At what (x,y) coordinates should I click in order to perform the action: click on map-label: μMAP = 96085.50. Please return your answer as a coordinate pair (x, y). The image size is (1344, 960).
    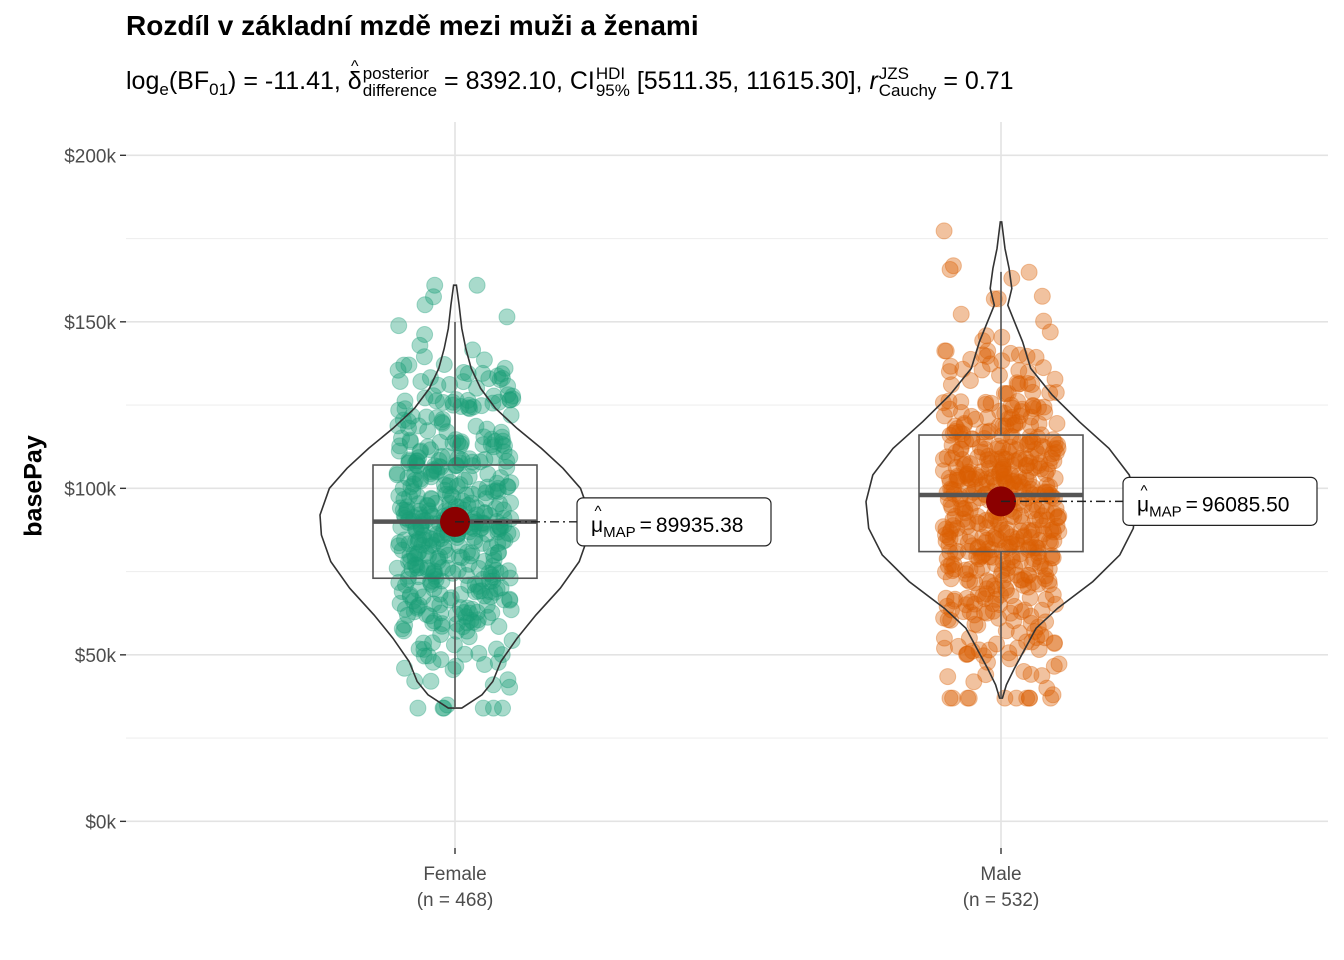
    Looking at the image, I should click on (1213, 506).